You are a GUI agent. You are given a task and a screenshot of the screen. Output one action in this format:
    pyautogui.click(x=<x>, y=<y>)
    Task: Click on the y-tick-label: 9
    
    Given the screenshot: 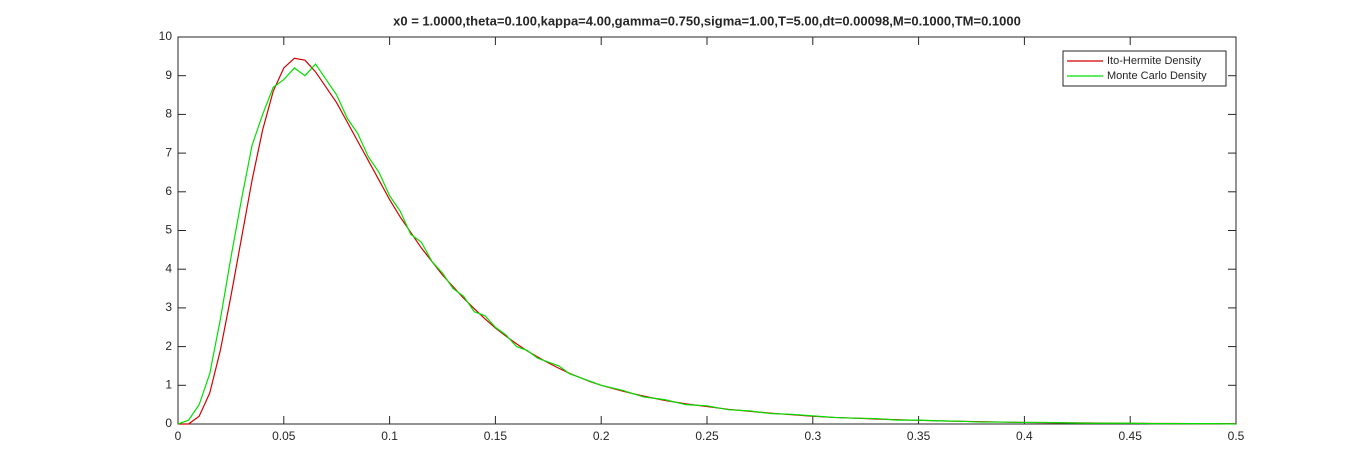 What is the action you would take?
    pyautogui.click(x=168, y=75)
    